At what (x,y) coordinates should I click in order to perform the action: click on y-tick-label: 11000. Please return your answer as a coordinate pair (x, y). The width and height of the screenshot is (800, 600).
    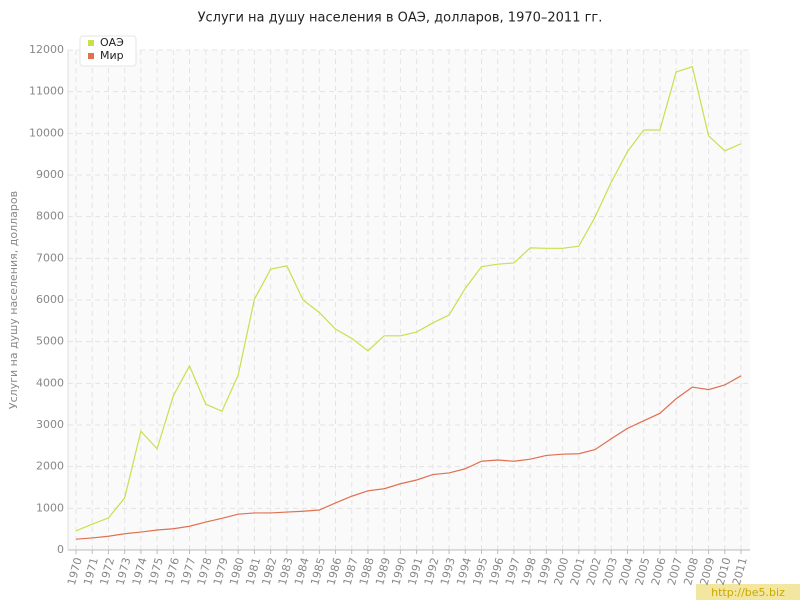
    Looking at the image, I should click on (46, 91).